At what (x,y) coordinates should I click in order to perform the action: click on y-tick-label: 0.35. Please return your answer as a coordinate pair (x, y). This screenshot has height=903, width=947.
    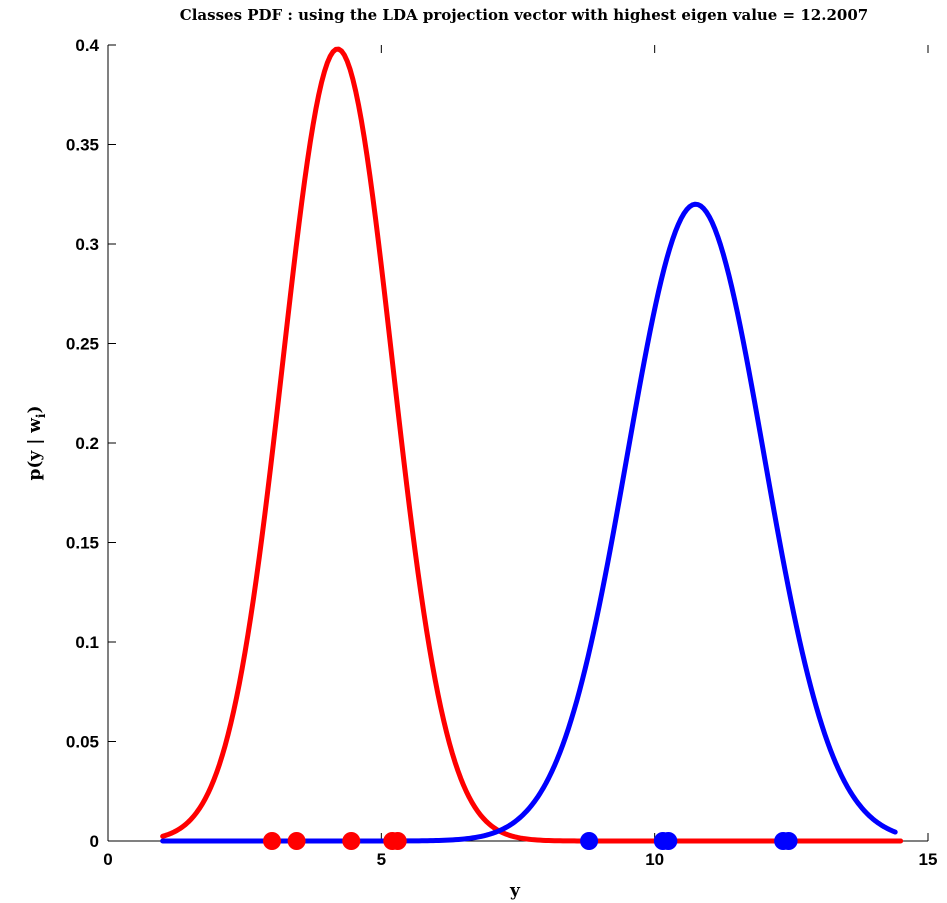
    Looking at the image, I should click on (82, 145).